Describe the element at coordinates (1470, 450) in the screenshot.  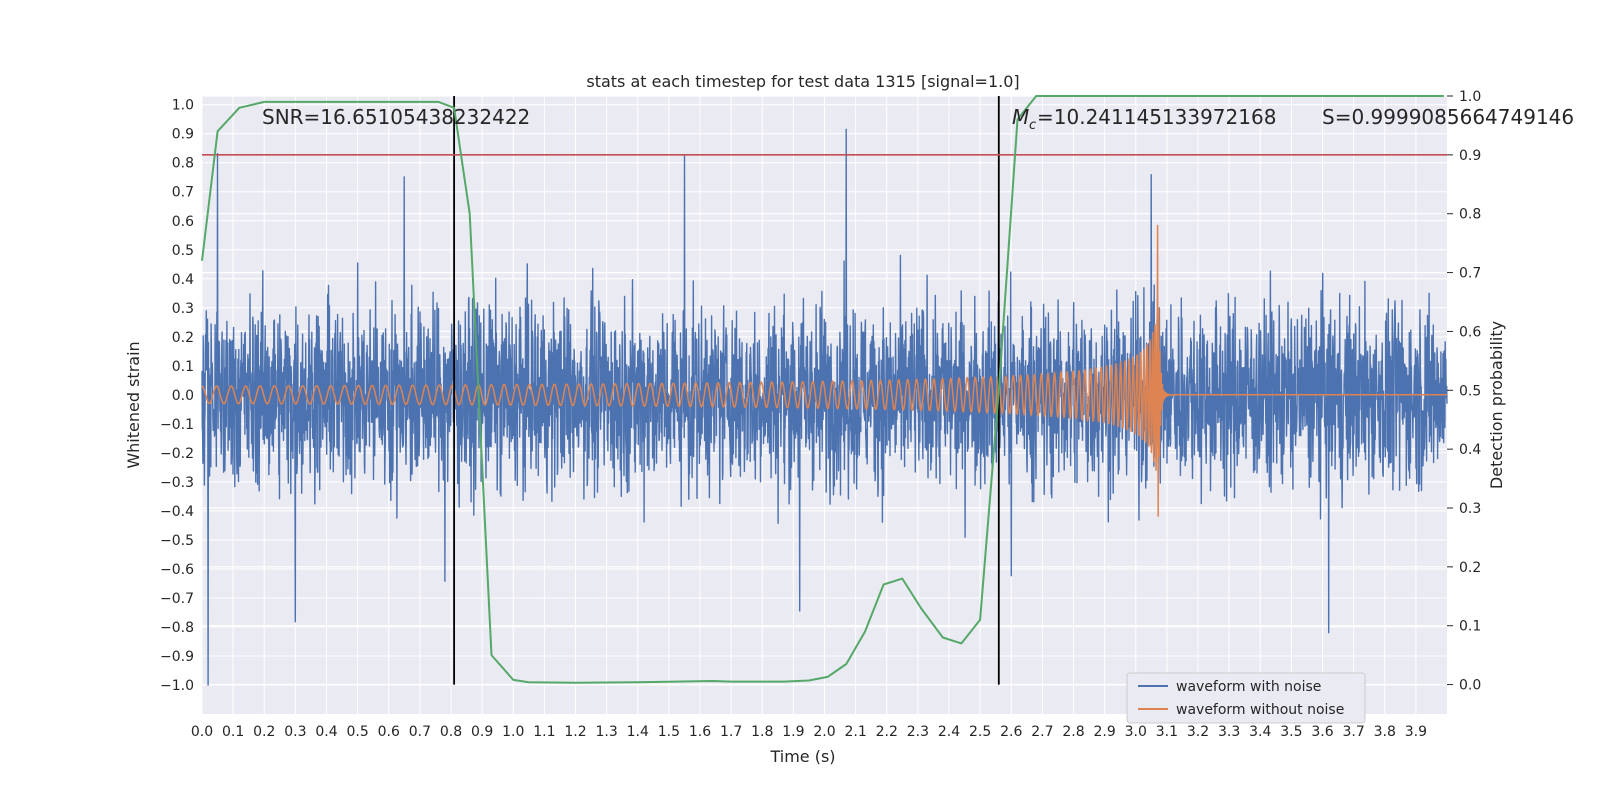
I see `y-right-tick-label: 0.4` at that location.